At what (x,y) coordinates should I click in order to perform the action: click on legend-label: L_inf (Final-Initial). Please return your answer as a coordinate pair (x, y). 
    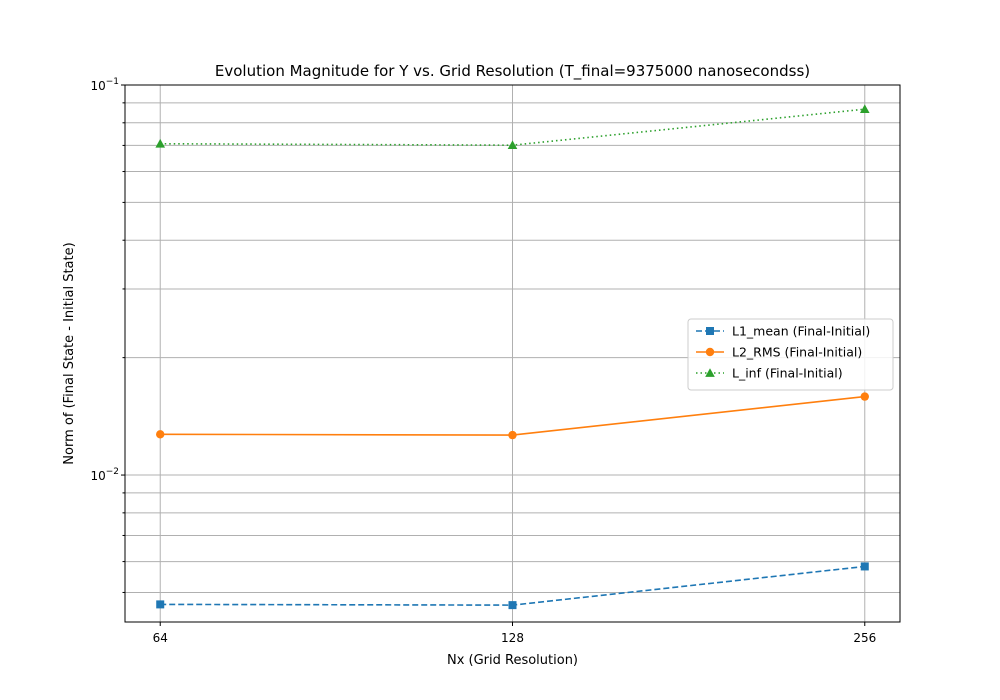
    Looking at the image, I should click on (787, 373).